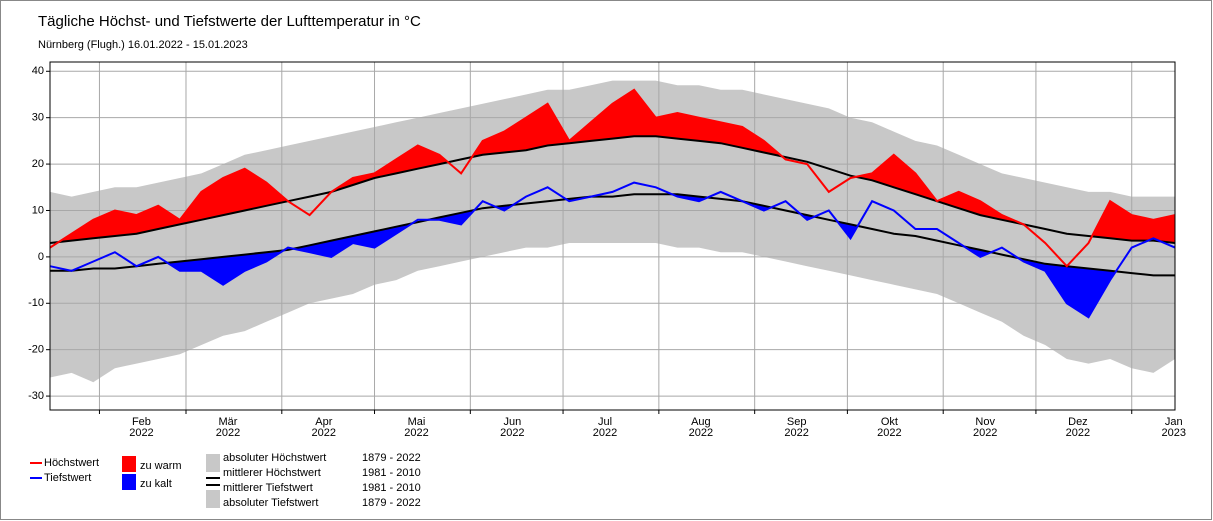 This screenshot has height=521, width=1213. What do you see at coordinates (141, 427) in the screenshot?
I see `x-tick-label: Feb 2022` at bounding box center [141, 427].